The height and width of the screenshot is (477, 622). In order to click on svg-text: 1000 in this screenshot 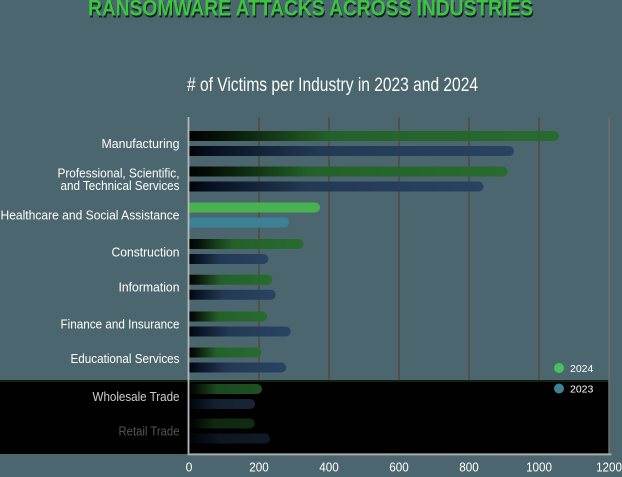, I will do `click(539, 468)`.